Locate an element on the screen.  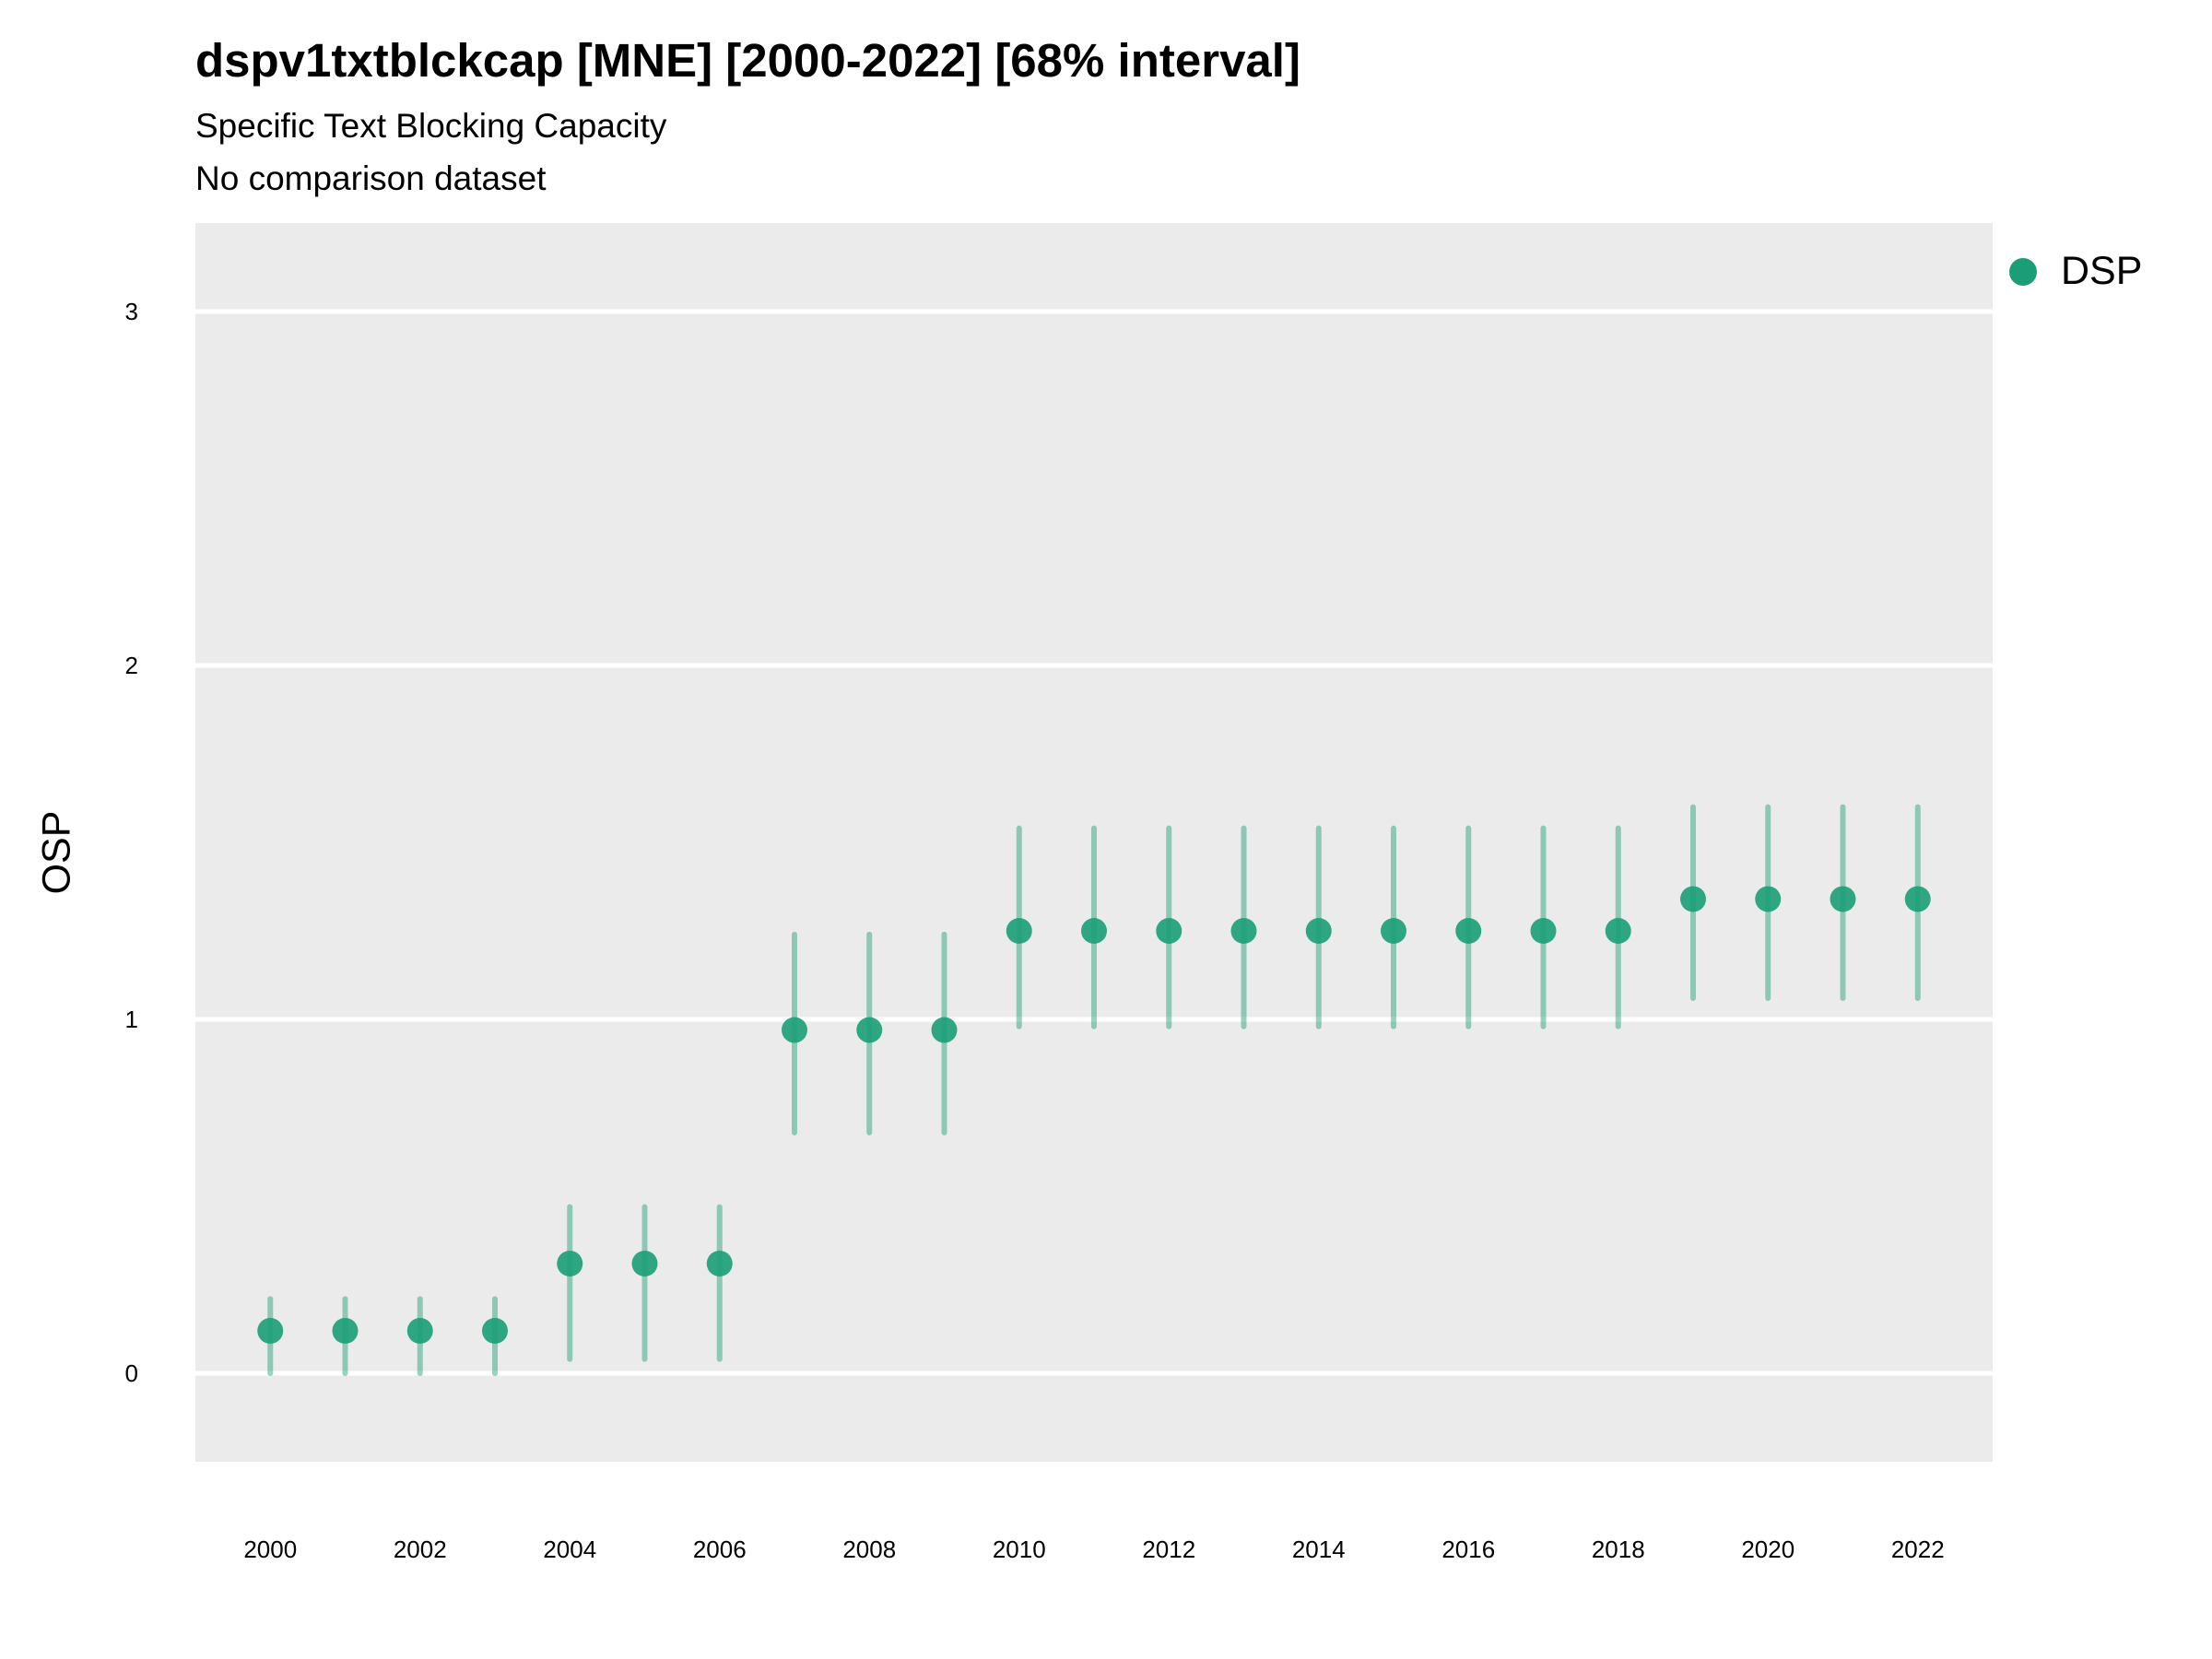
y-tick-label: 2 is located at coordinates (131, 665).